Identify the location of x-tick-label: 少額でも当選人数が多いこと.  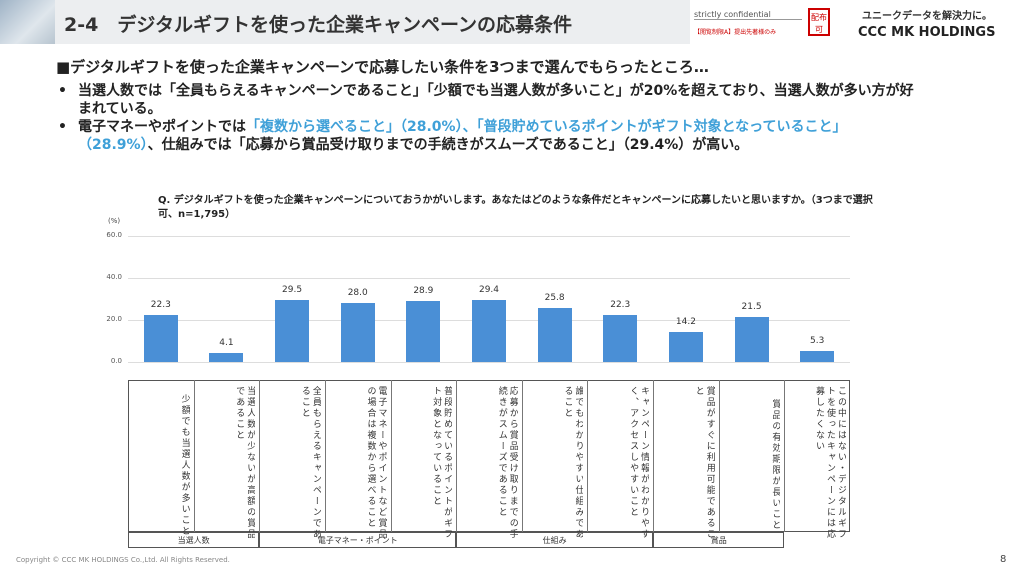
(184, 465).